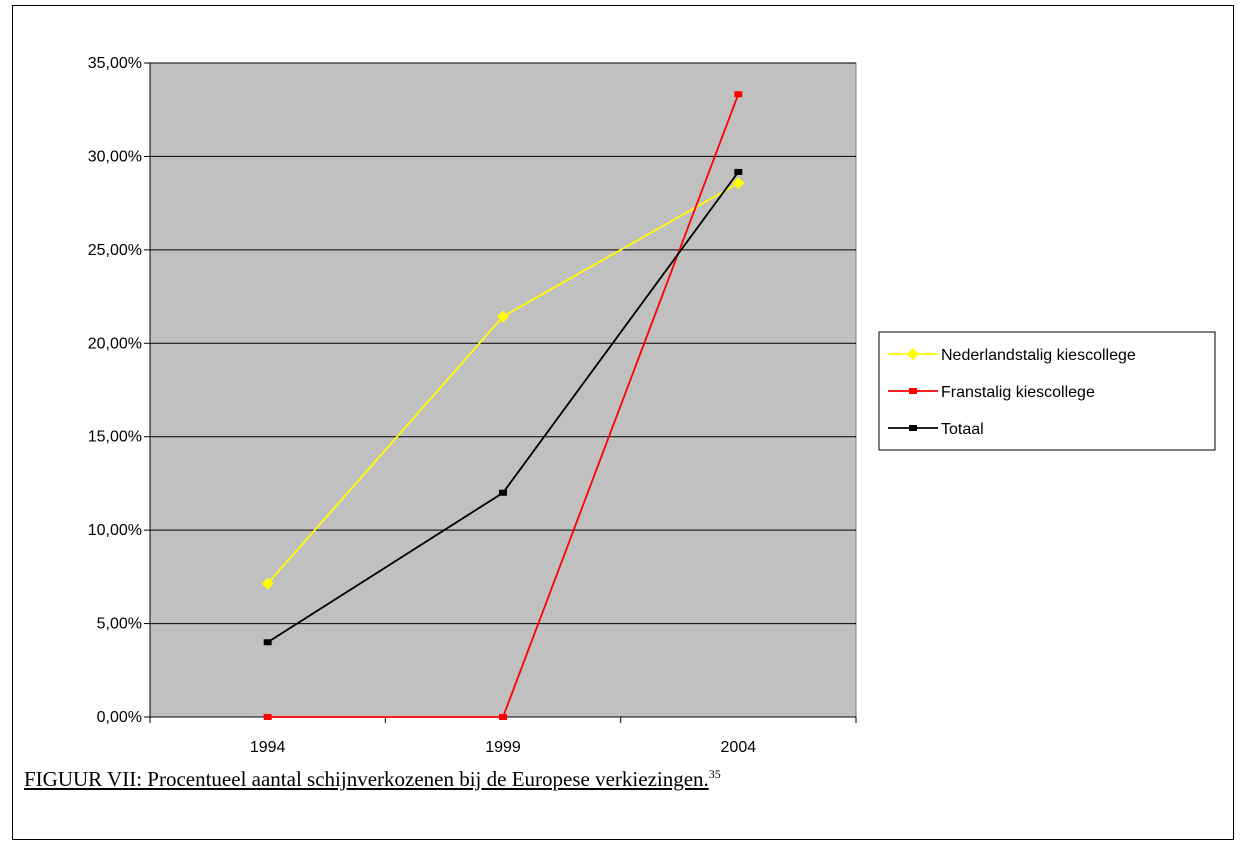 The height and width of the screenshot is (848, 1247). I want to click on legend-box, so click(1047, 391).